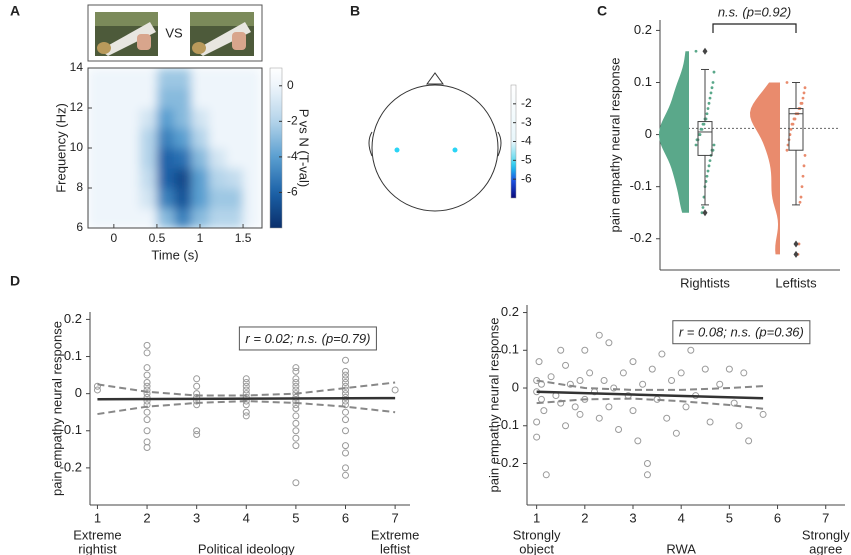  What do you see at coordinates (157, 238) in the screenshot?
I see `x-tick-label: 0.5` at bounding box center [157, 238].